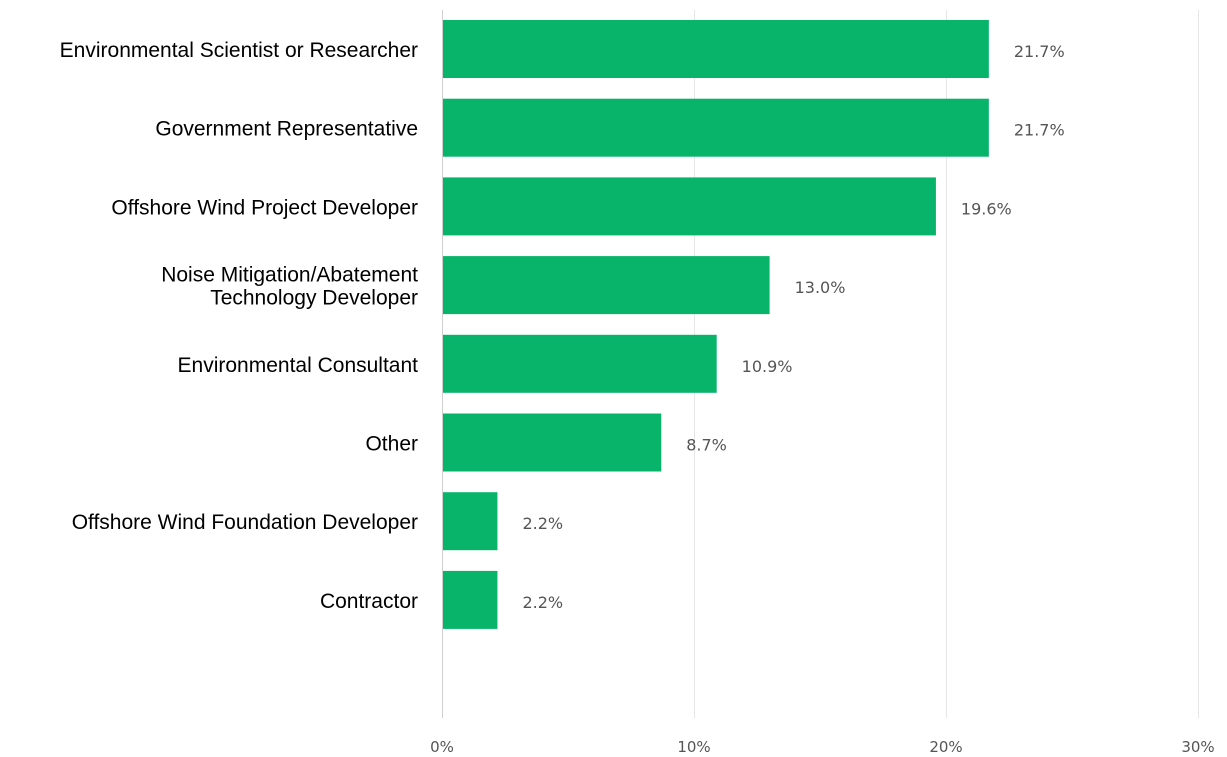  I want to click on category-label: Offshore Wind Project Developer, so click(264, 207).